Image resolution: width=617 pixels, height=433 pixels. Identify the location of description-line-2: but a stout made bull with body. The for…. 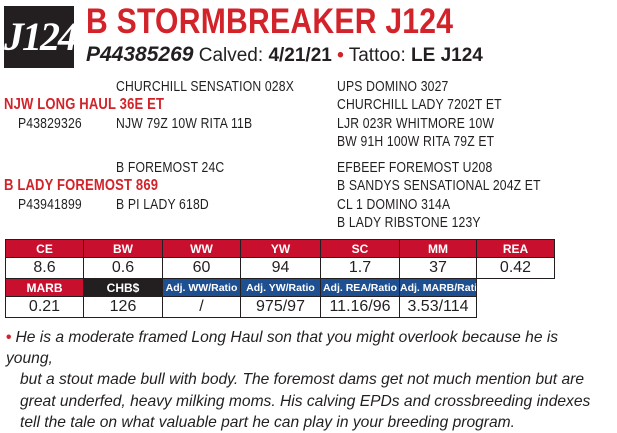
(302, 380).